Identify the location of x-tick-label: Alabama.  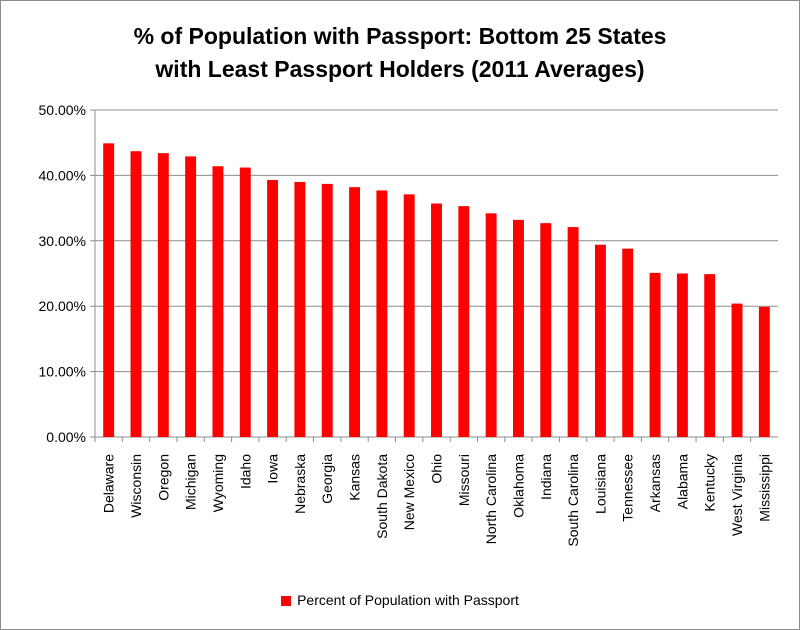
(682, 481).